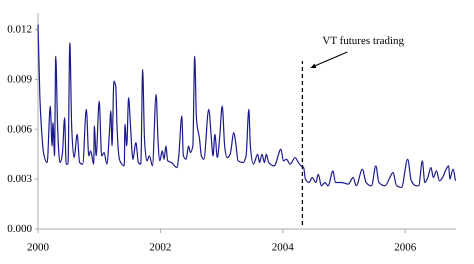  Describe the element at coordinates (19, 30) in the screenshot. I see `y-tick-label: 0.012` at that location.